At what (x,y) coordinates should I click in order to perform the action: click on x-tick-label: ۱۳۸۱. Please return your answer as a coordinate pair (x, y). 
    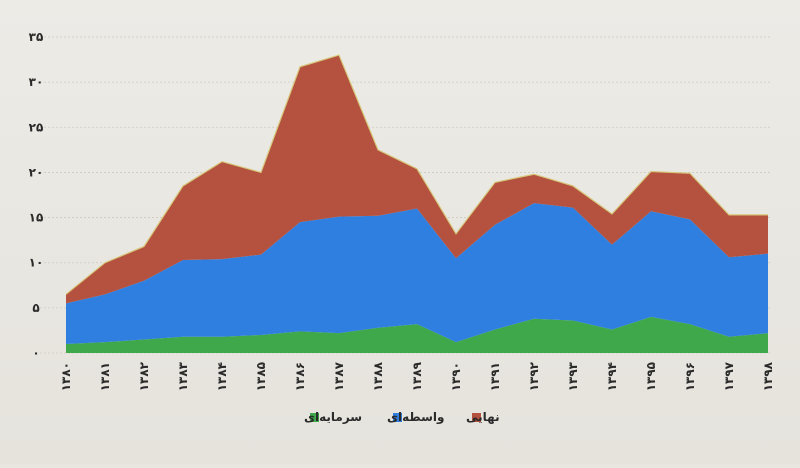
    Looking at the image, I should click on (105, 376).